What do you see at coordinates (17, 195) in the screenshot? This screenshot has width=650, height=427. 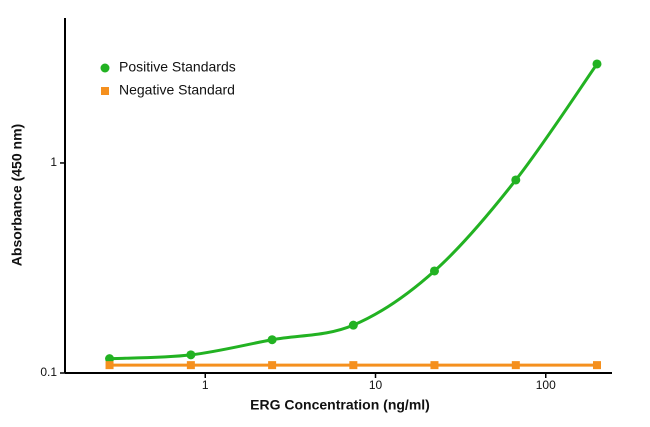 I see `y-axis-label: Absorbance (450 nm)` at bounding box center [17, 195].